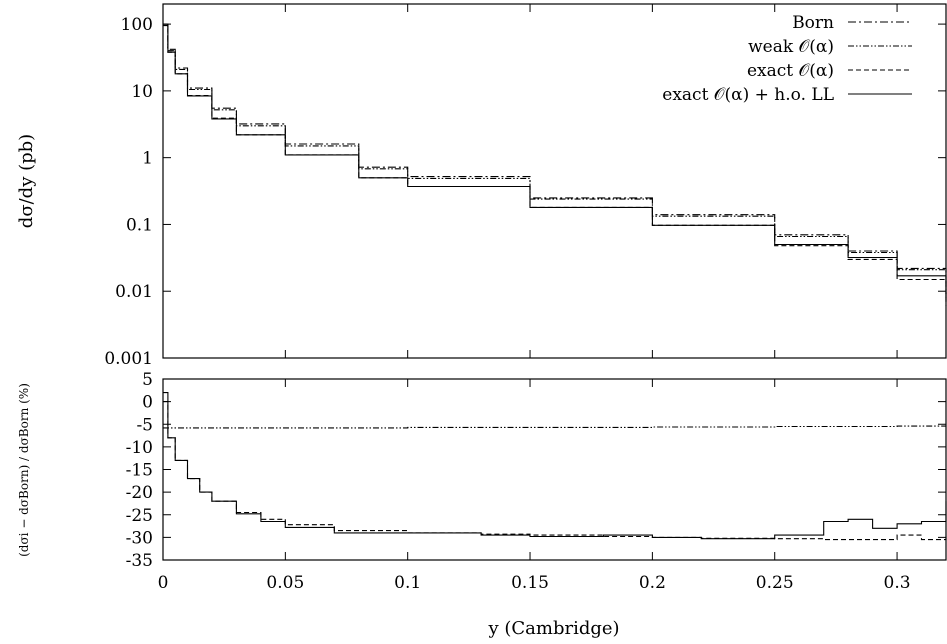 The image size is (947, 644). Describe the element at coordinates (134, 292) in the screenshot. I see `top-y-tick-label: 0.01` at that location.